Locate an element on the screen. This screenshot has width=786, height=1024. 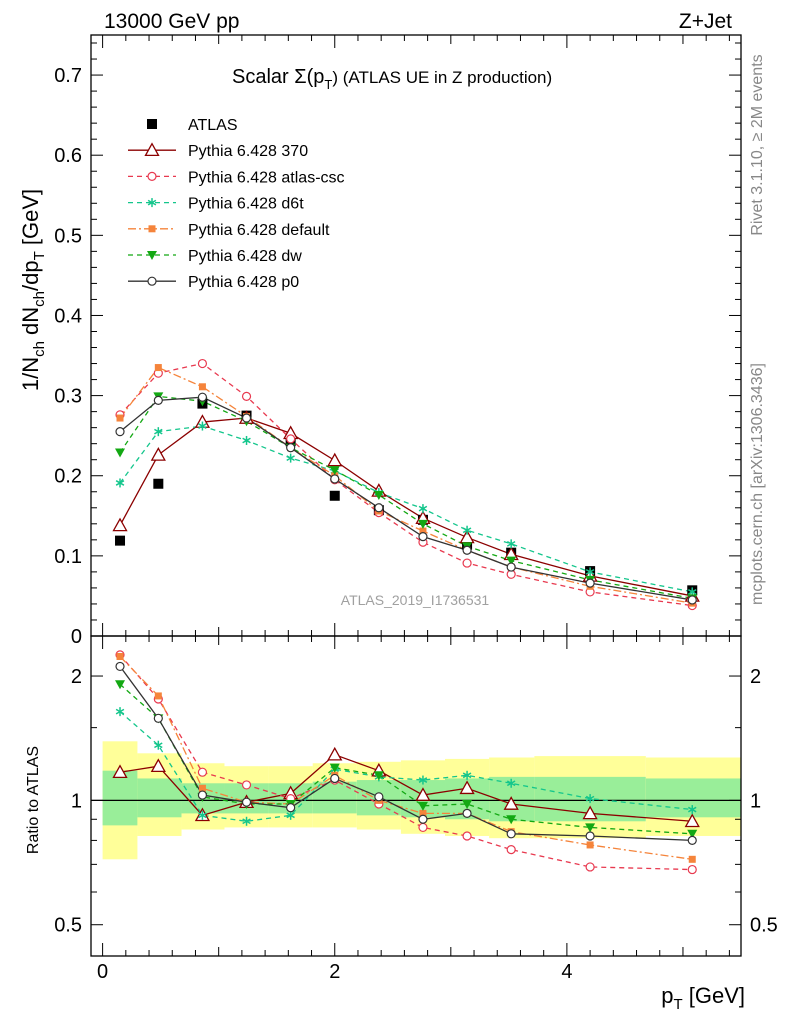
ratio-y-tick-label-right: 2 is located at coordinates (755, 677).